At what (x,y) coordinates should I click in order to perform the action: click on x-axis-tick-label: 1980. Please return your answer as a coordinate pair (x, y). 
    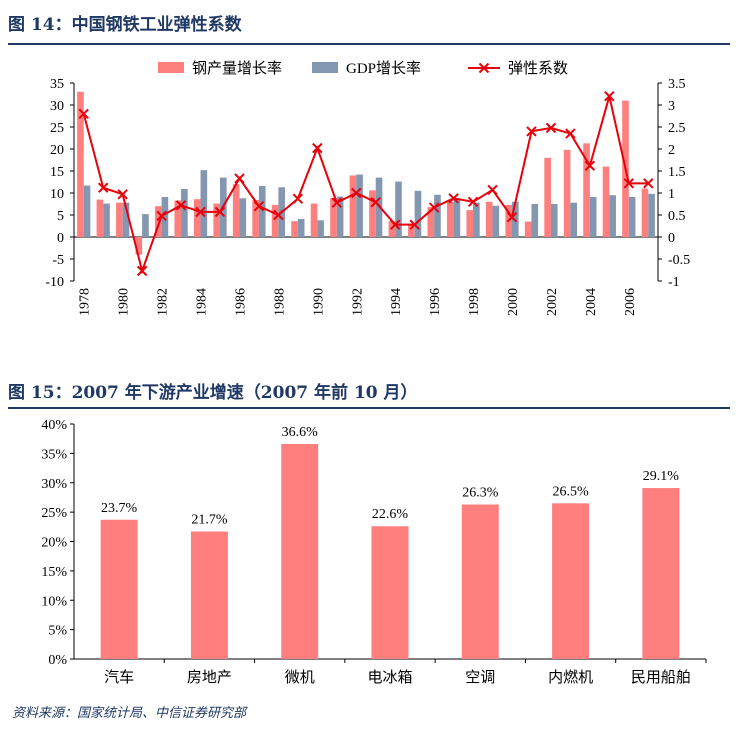
    Looking at the image, I should click on (124, 302).